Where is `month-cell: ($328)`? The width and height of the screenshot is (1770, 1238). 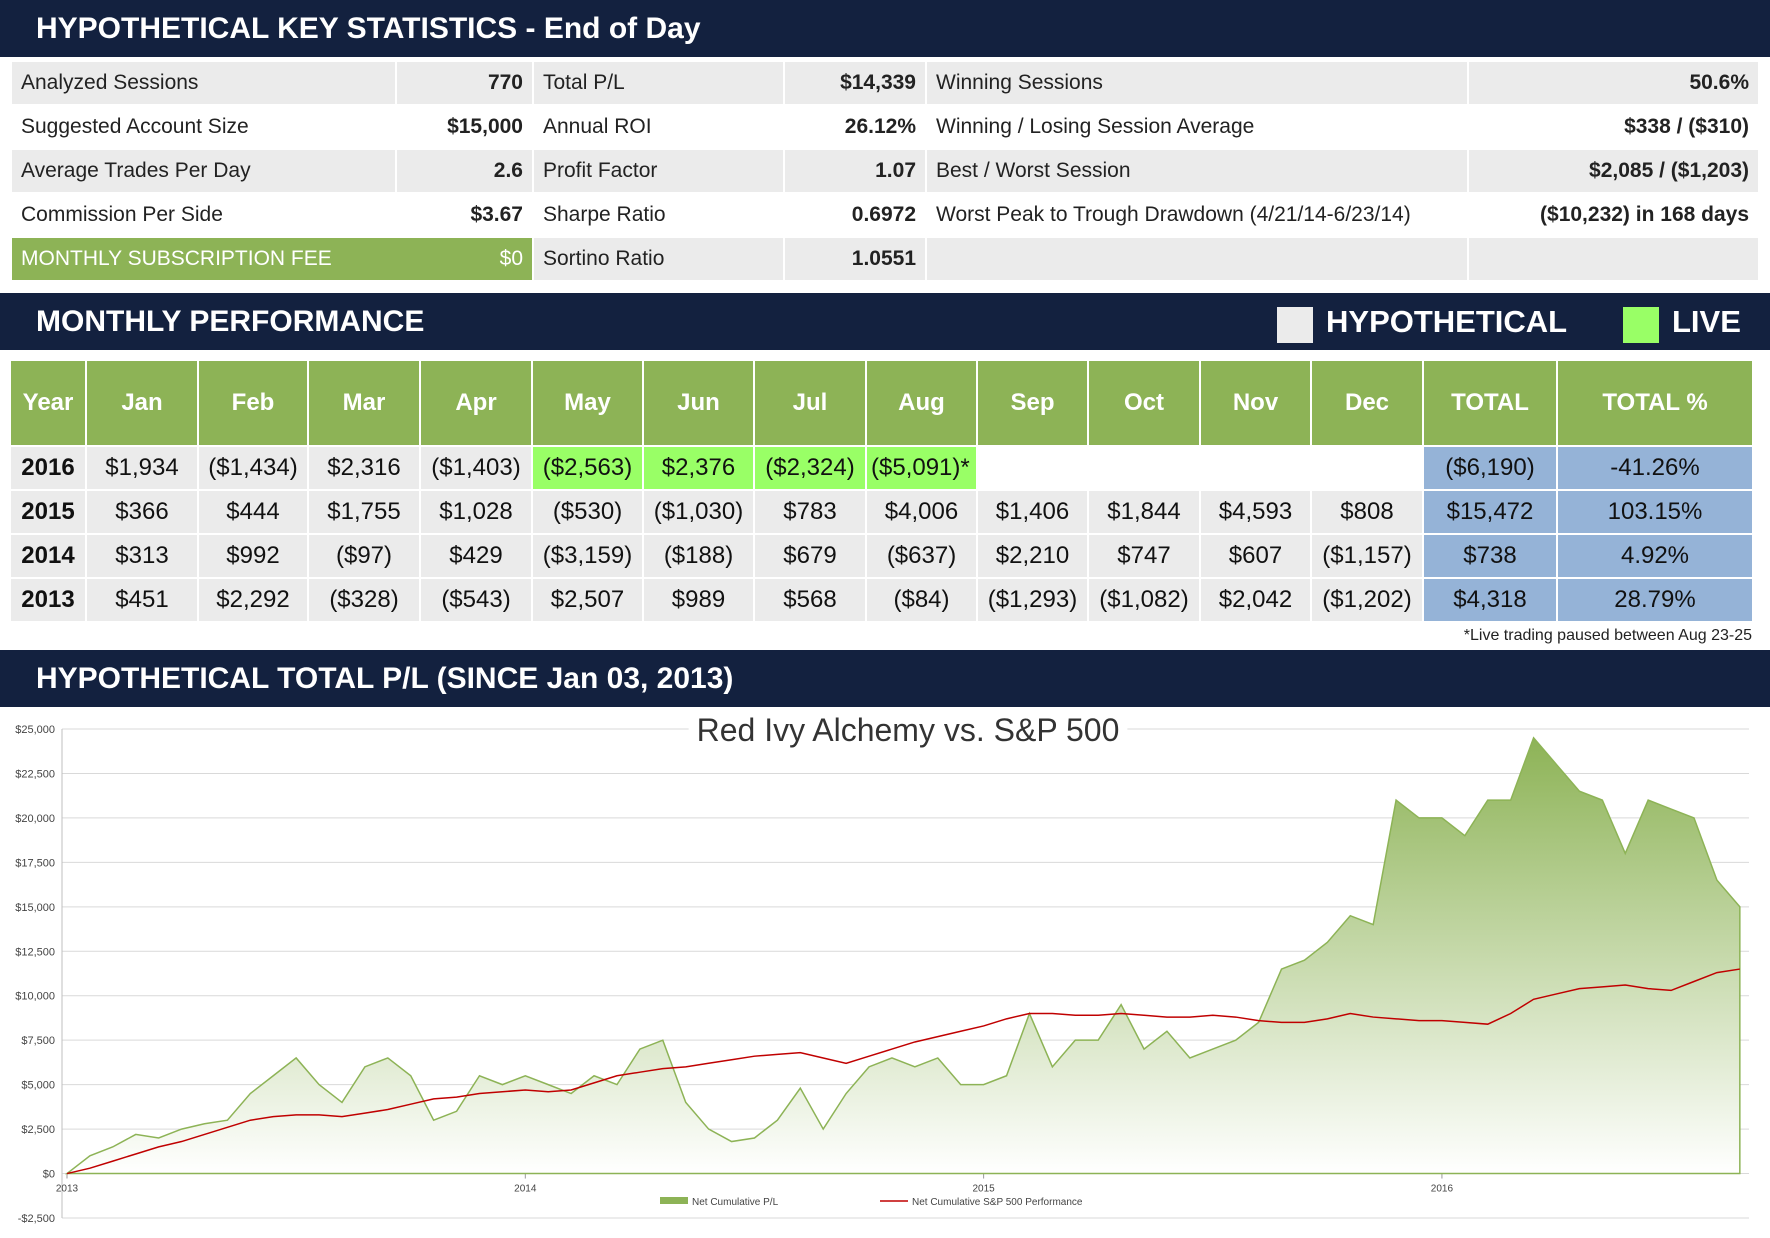
month-cell: ($328) is located at coordinates (364, 600).